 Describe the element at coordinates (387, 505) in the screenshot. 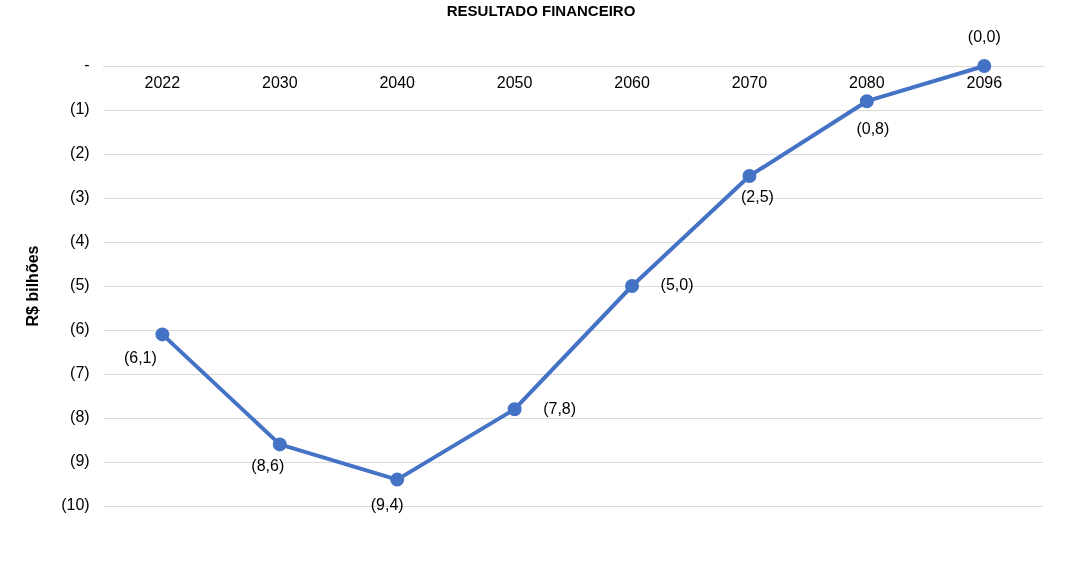

I see `data-label: (9,4)` at that location.